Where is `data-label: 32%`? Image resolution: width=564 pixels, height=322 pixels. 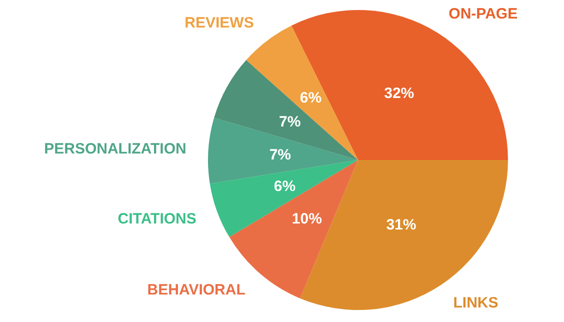
data-label: 32% is located at coordinates (399, 93).